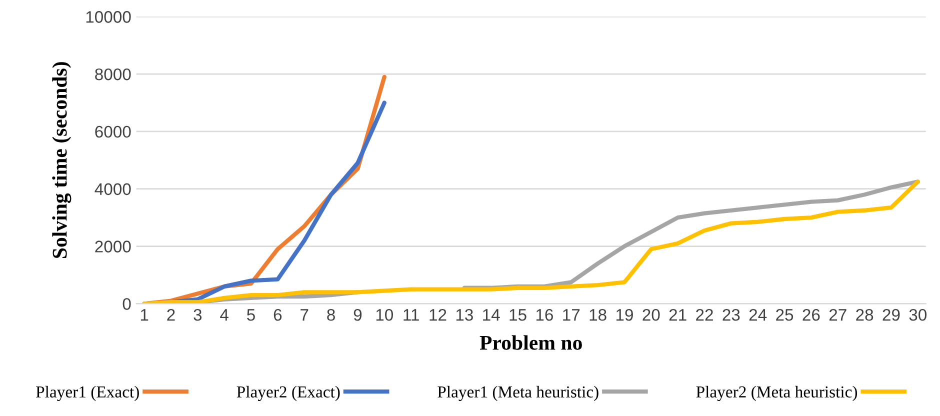  I want to click on x-tick-label: 1, so click(144, 315).